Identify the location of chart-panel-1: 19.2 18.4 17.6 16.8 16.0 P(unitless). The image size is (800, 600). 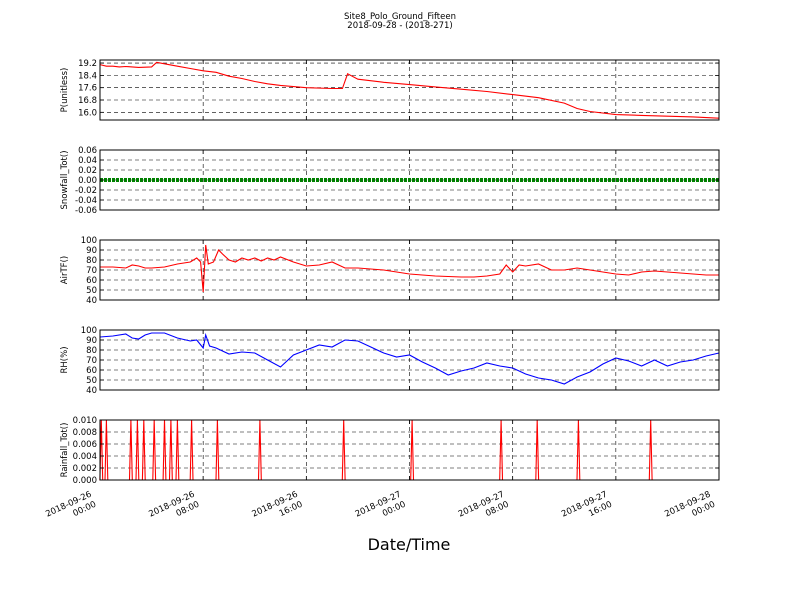
(390, 90).